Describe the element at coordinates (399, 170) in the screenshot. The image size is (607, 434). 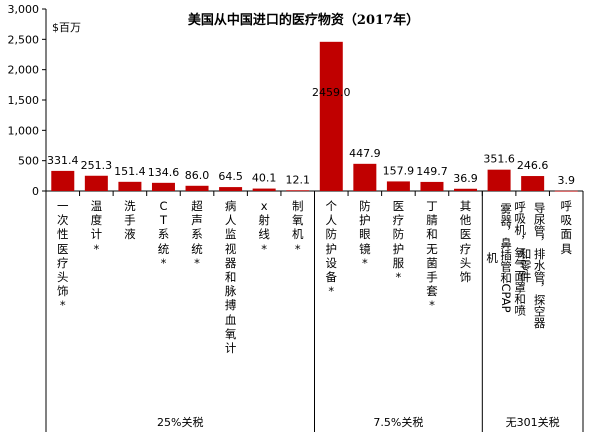
I see `data-label: 157.9` at that location.